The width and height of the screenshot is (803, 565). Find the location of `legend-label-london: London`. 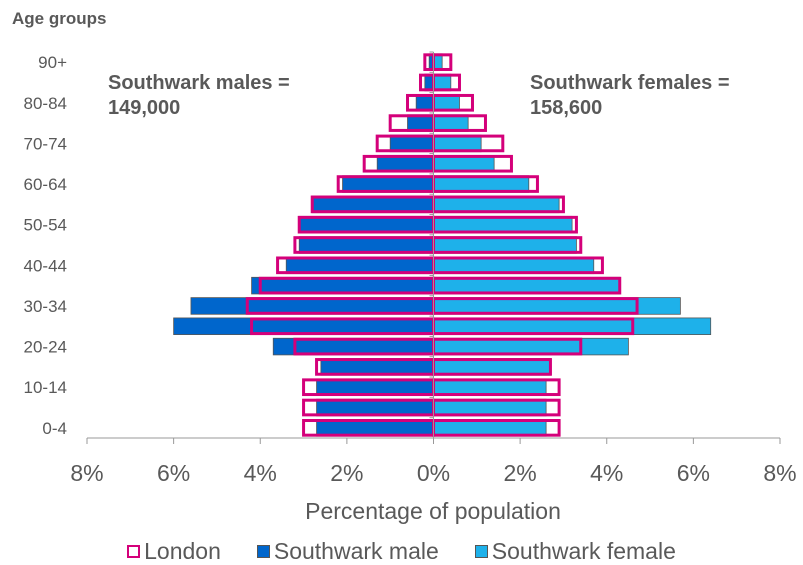

legend-label-london: London is located at coordinates (182, 550).